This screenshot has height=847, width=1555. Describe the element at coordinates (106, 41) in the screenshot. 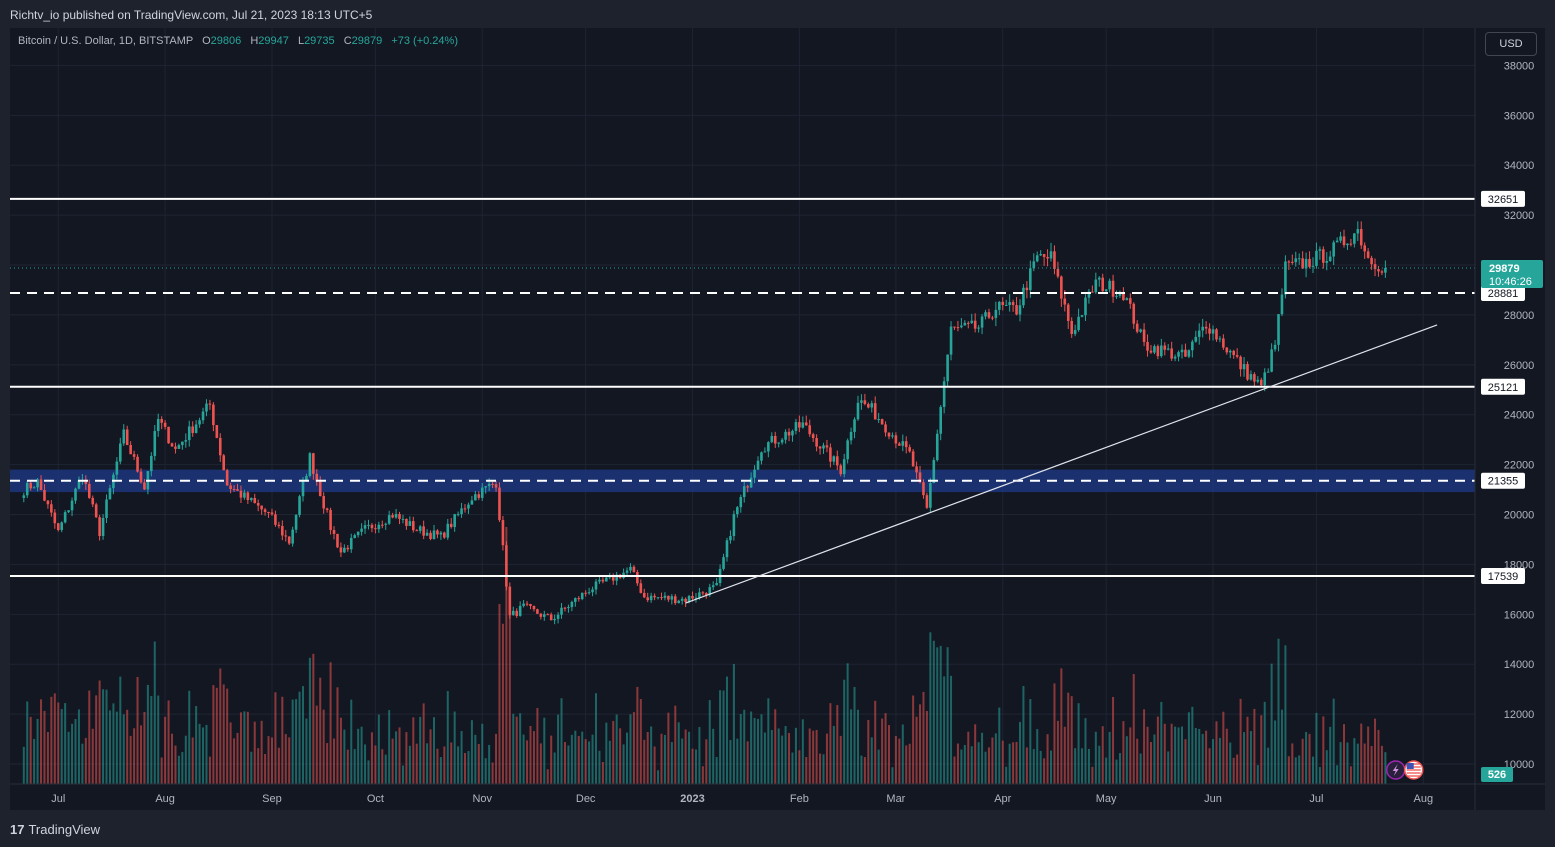

I see `symbol-name: Bitcoin / U.S. Dollar, 1D, BITSTAMP` at that location.